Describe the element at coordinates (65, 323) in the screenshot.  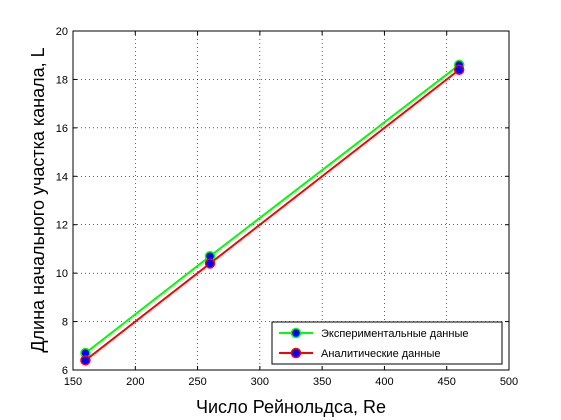
I see `y-tick-label: 8` at that location.